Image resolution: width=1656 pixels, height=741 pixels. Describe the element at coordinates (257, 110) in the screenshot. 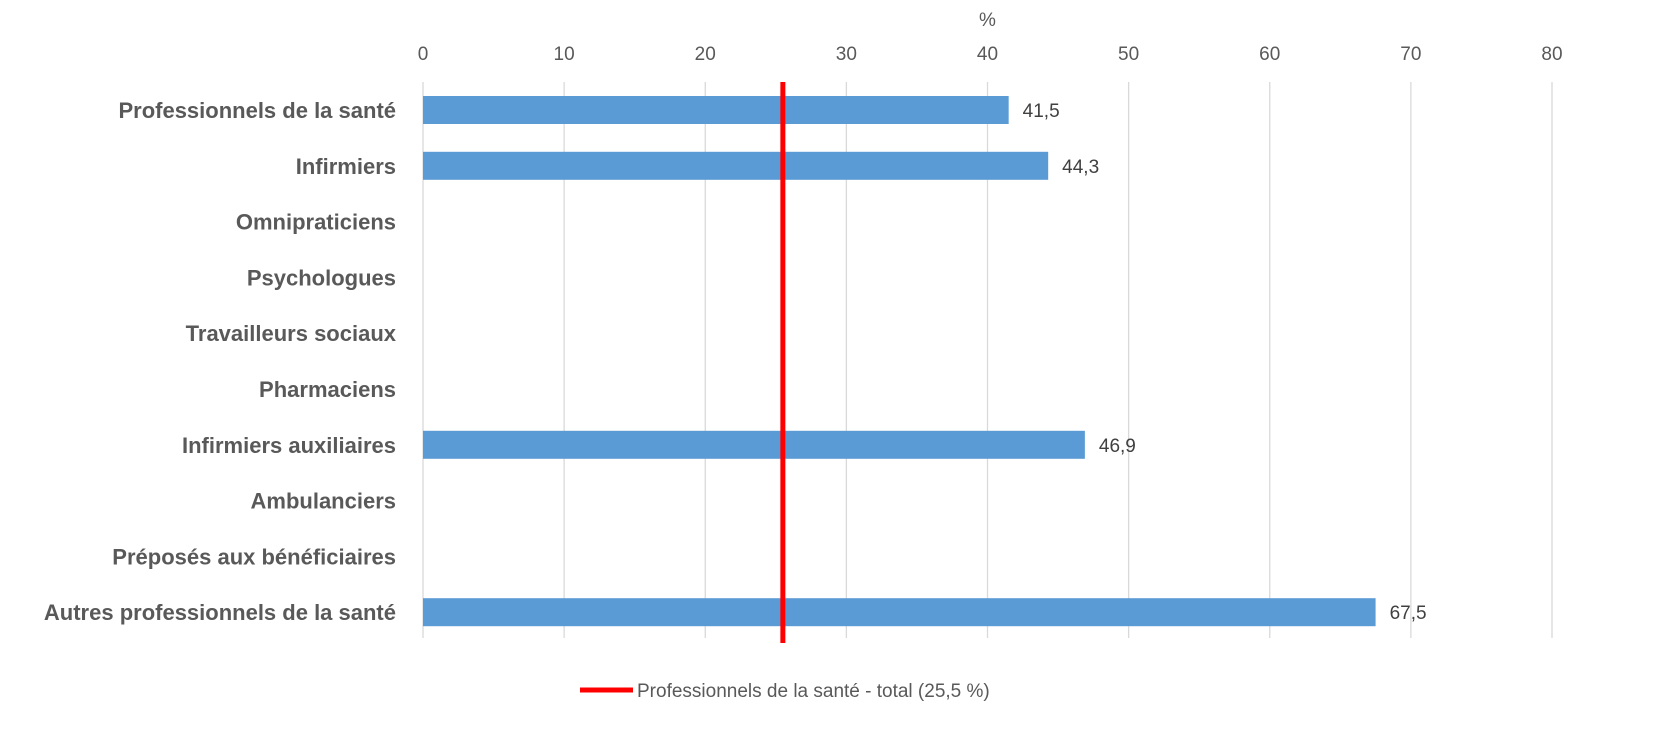

I see `category-label: Professionnels de la santé` at that location.